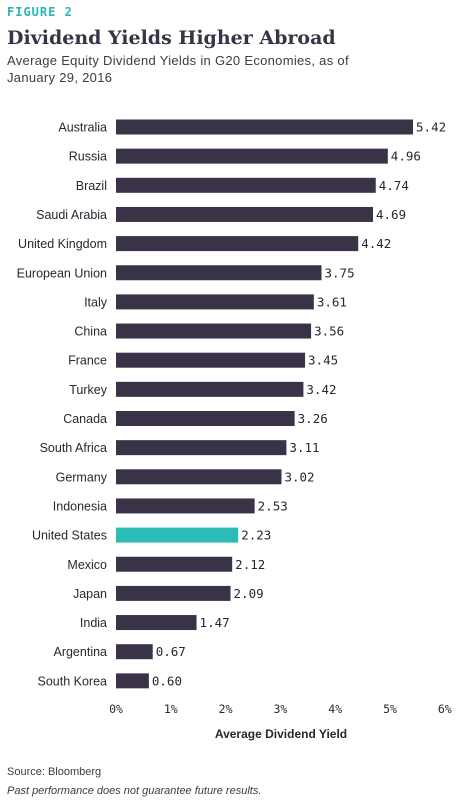 The height and width of the screenshot is (803, 460). Describe the element at coordinates (80, 652) in the screenshot. I see `category-label: Argentina` at that location.